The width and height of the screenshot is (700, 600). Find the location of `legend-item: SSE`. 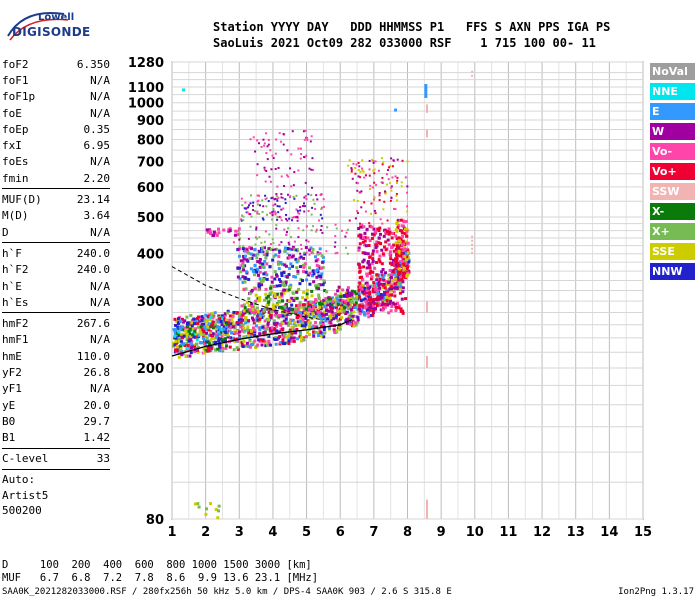

legend-item: SSE is located at coordinates (672, 251).